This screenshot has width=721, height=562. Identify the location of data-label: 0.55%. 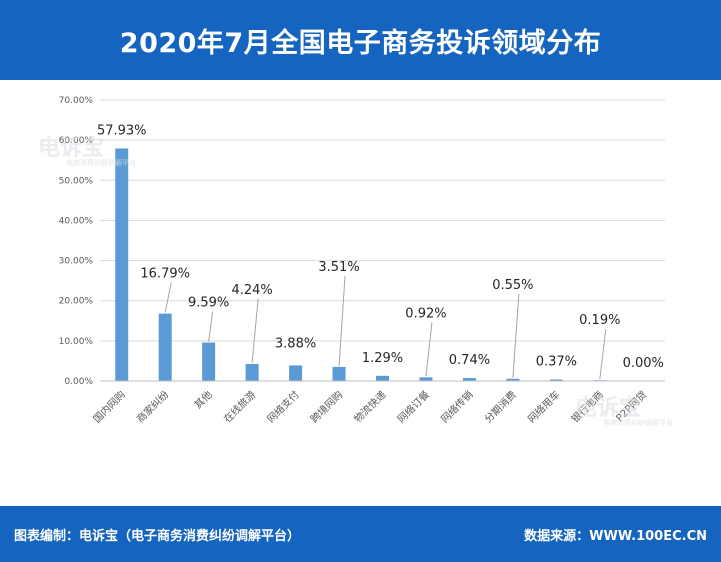
(512, 285).